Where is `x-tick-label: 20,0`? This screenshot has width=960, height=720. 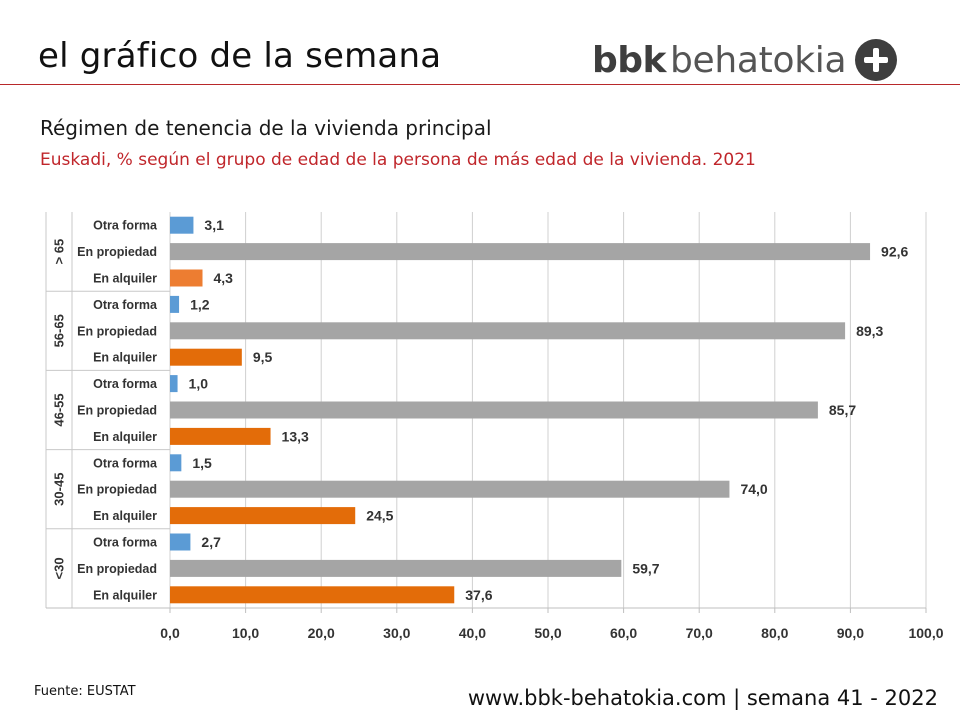 x-tick-label: 20,0 is located at coordinates (321, 633).